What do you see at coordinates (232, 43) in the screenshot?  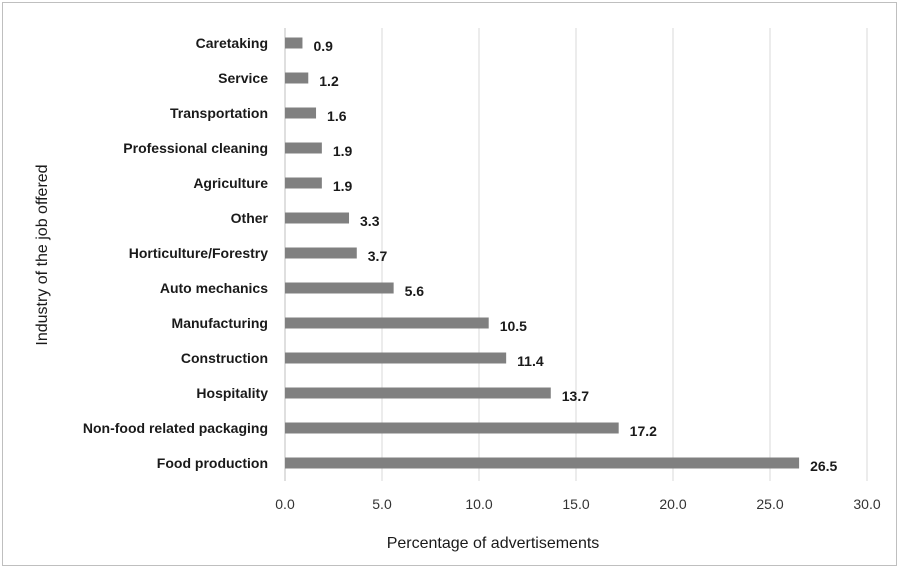 I see `category-label: Caretaking` at bounding box center [232, 43].